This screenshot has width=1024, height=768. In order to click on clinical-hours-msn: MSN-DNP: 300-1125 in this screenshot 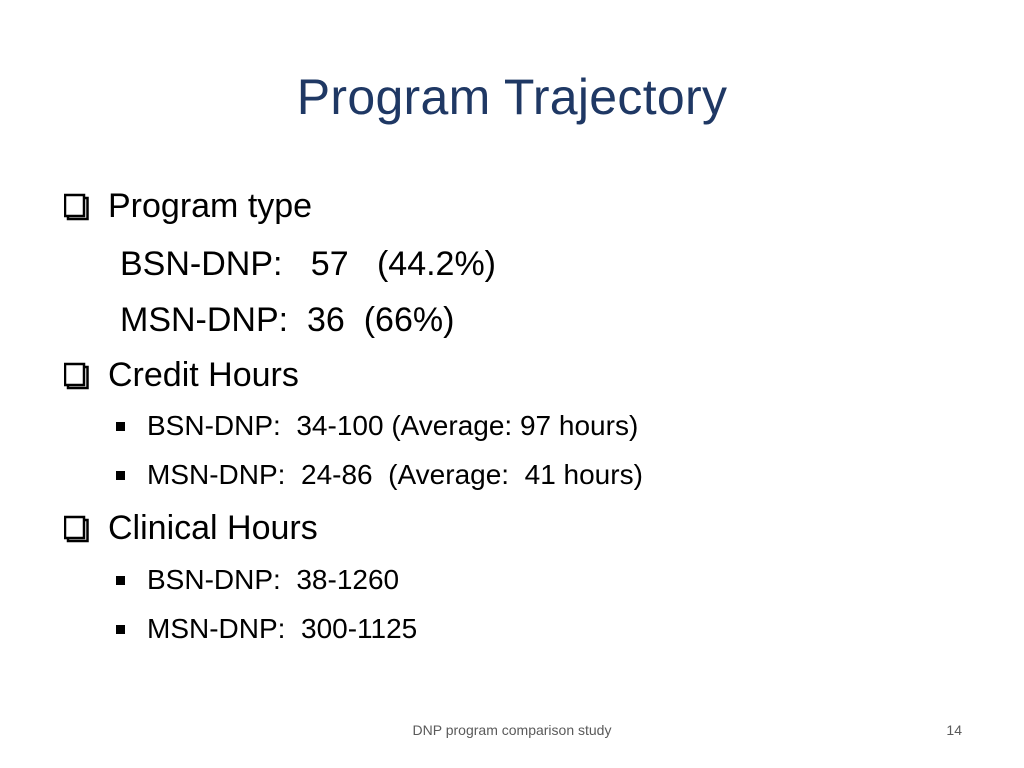, I will do `click(265, 629)`.